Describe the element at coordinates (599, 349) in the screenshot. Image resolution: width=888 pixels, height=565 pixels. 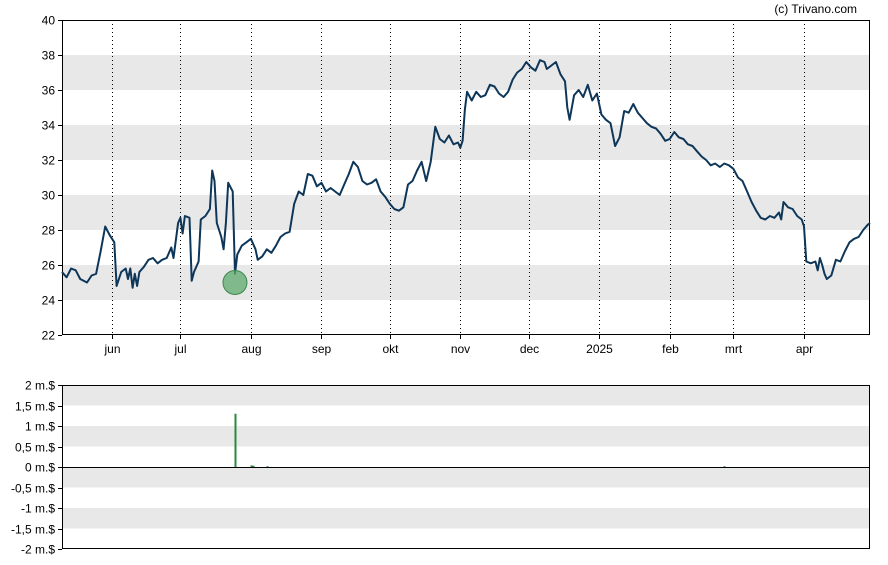
I see `x-tick-label: 2025` at that location.